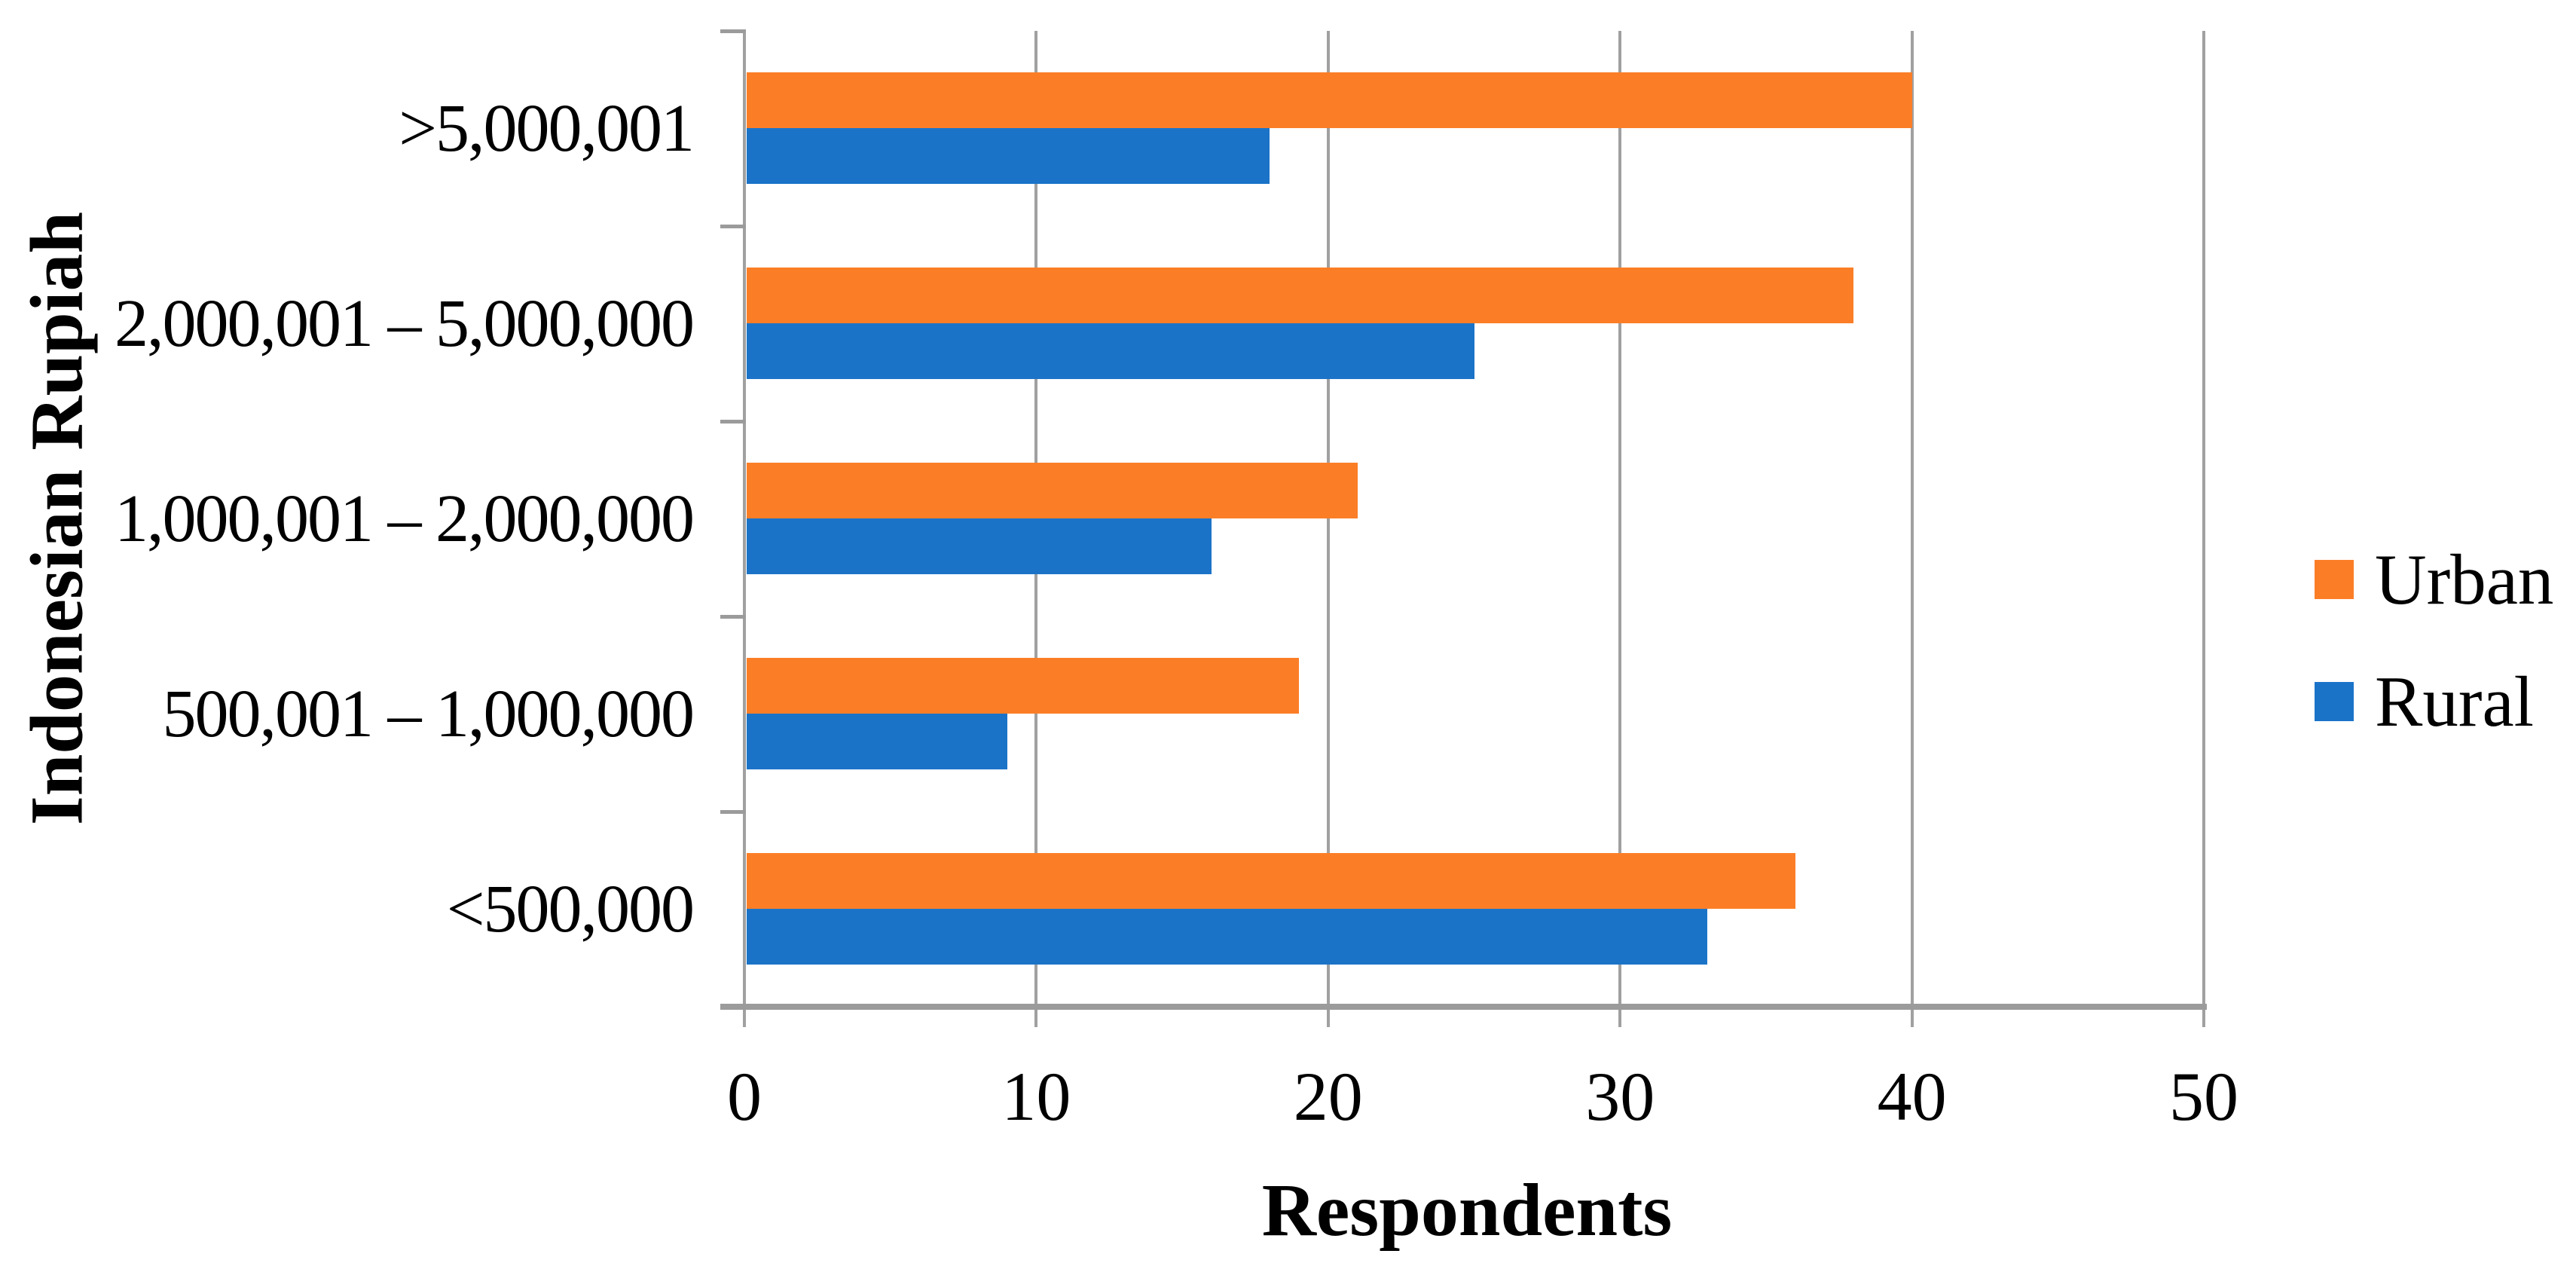 Image resolution: width=2576 pixels, height=1269 pixels. I want to click on legend-item-urban: Urban, so click(2434, 579).